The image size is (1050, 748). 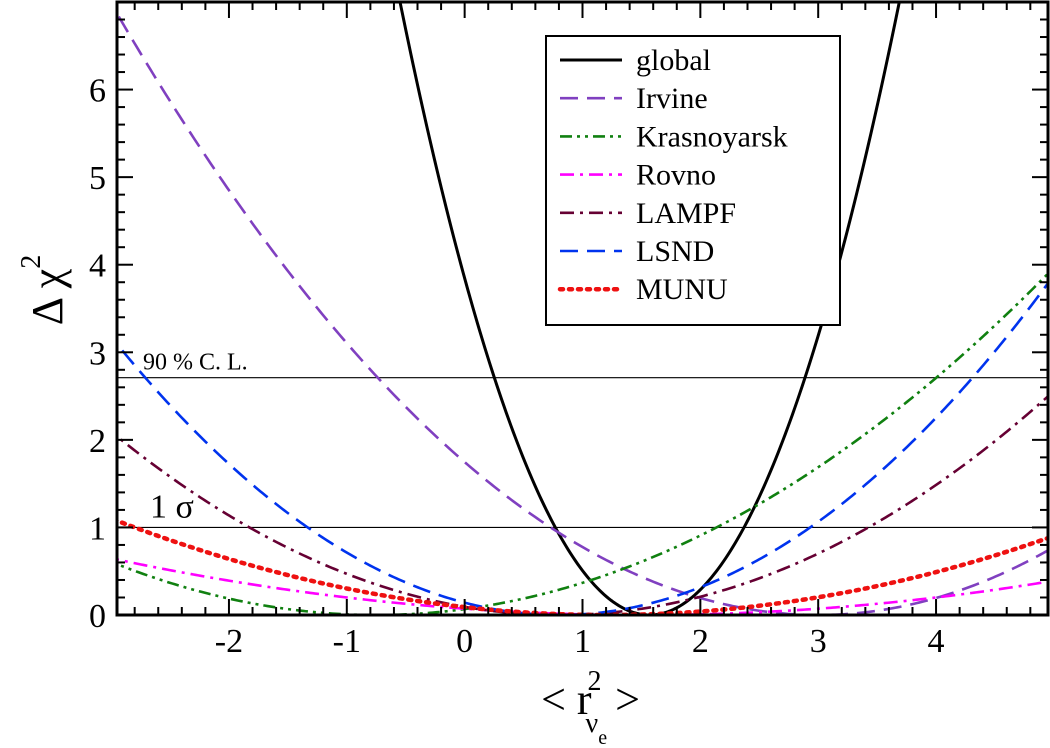 I want to click on legend-label-irvine: Irvine, so click(x=672, y=98).